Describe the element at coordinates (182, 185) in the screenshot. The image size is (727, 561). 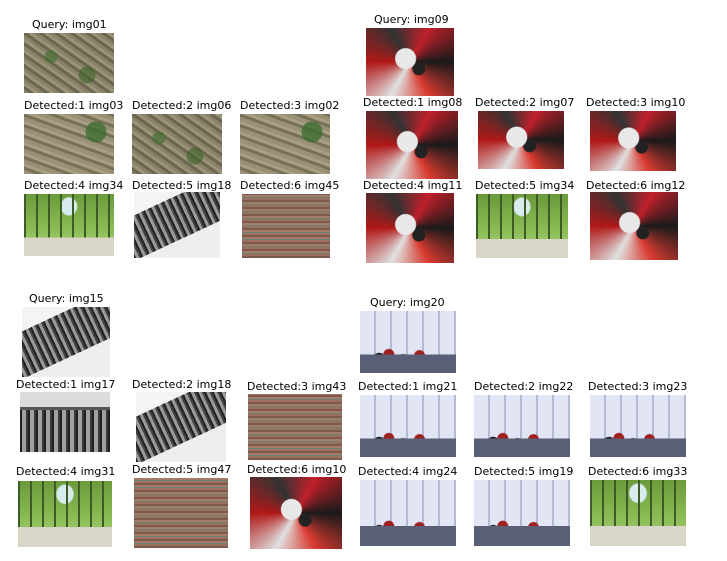
I see `detected-caption: Detected:5 img18` at that location.